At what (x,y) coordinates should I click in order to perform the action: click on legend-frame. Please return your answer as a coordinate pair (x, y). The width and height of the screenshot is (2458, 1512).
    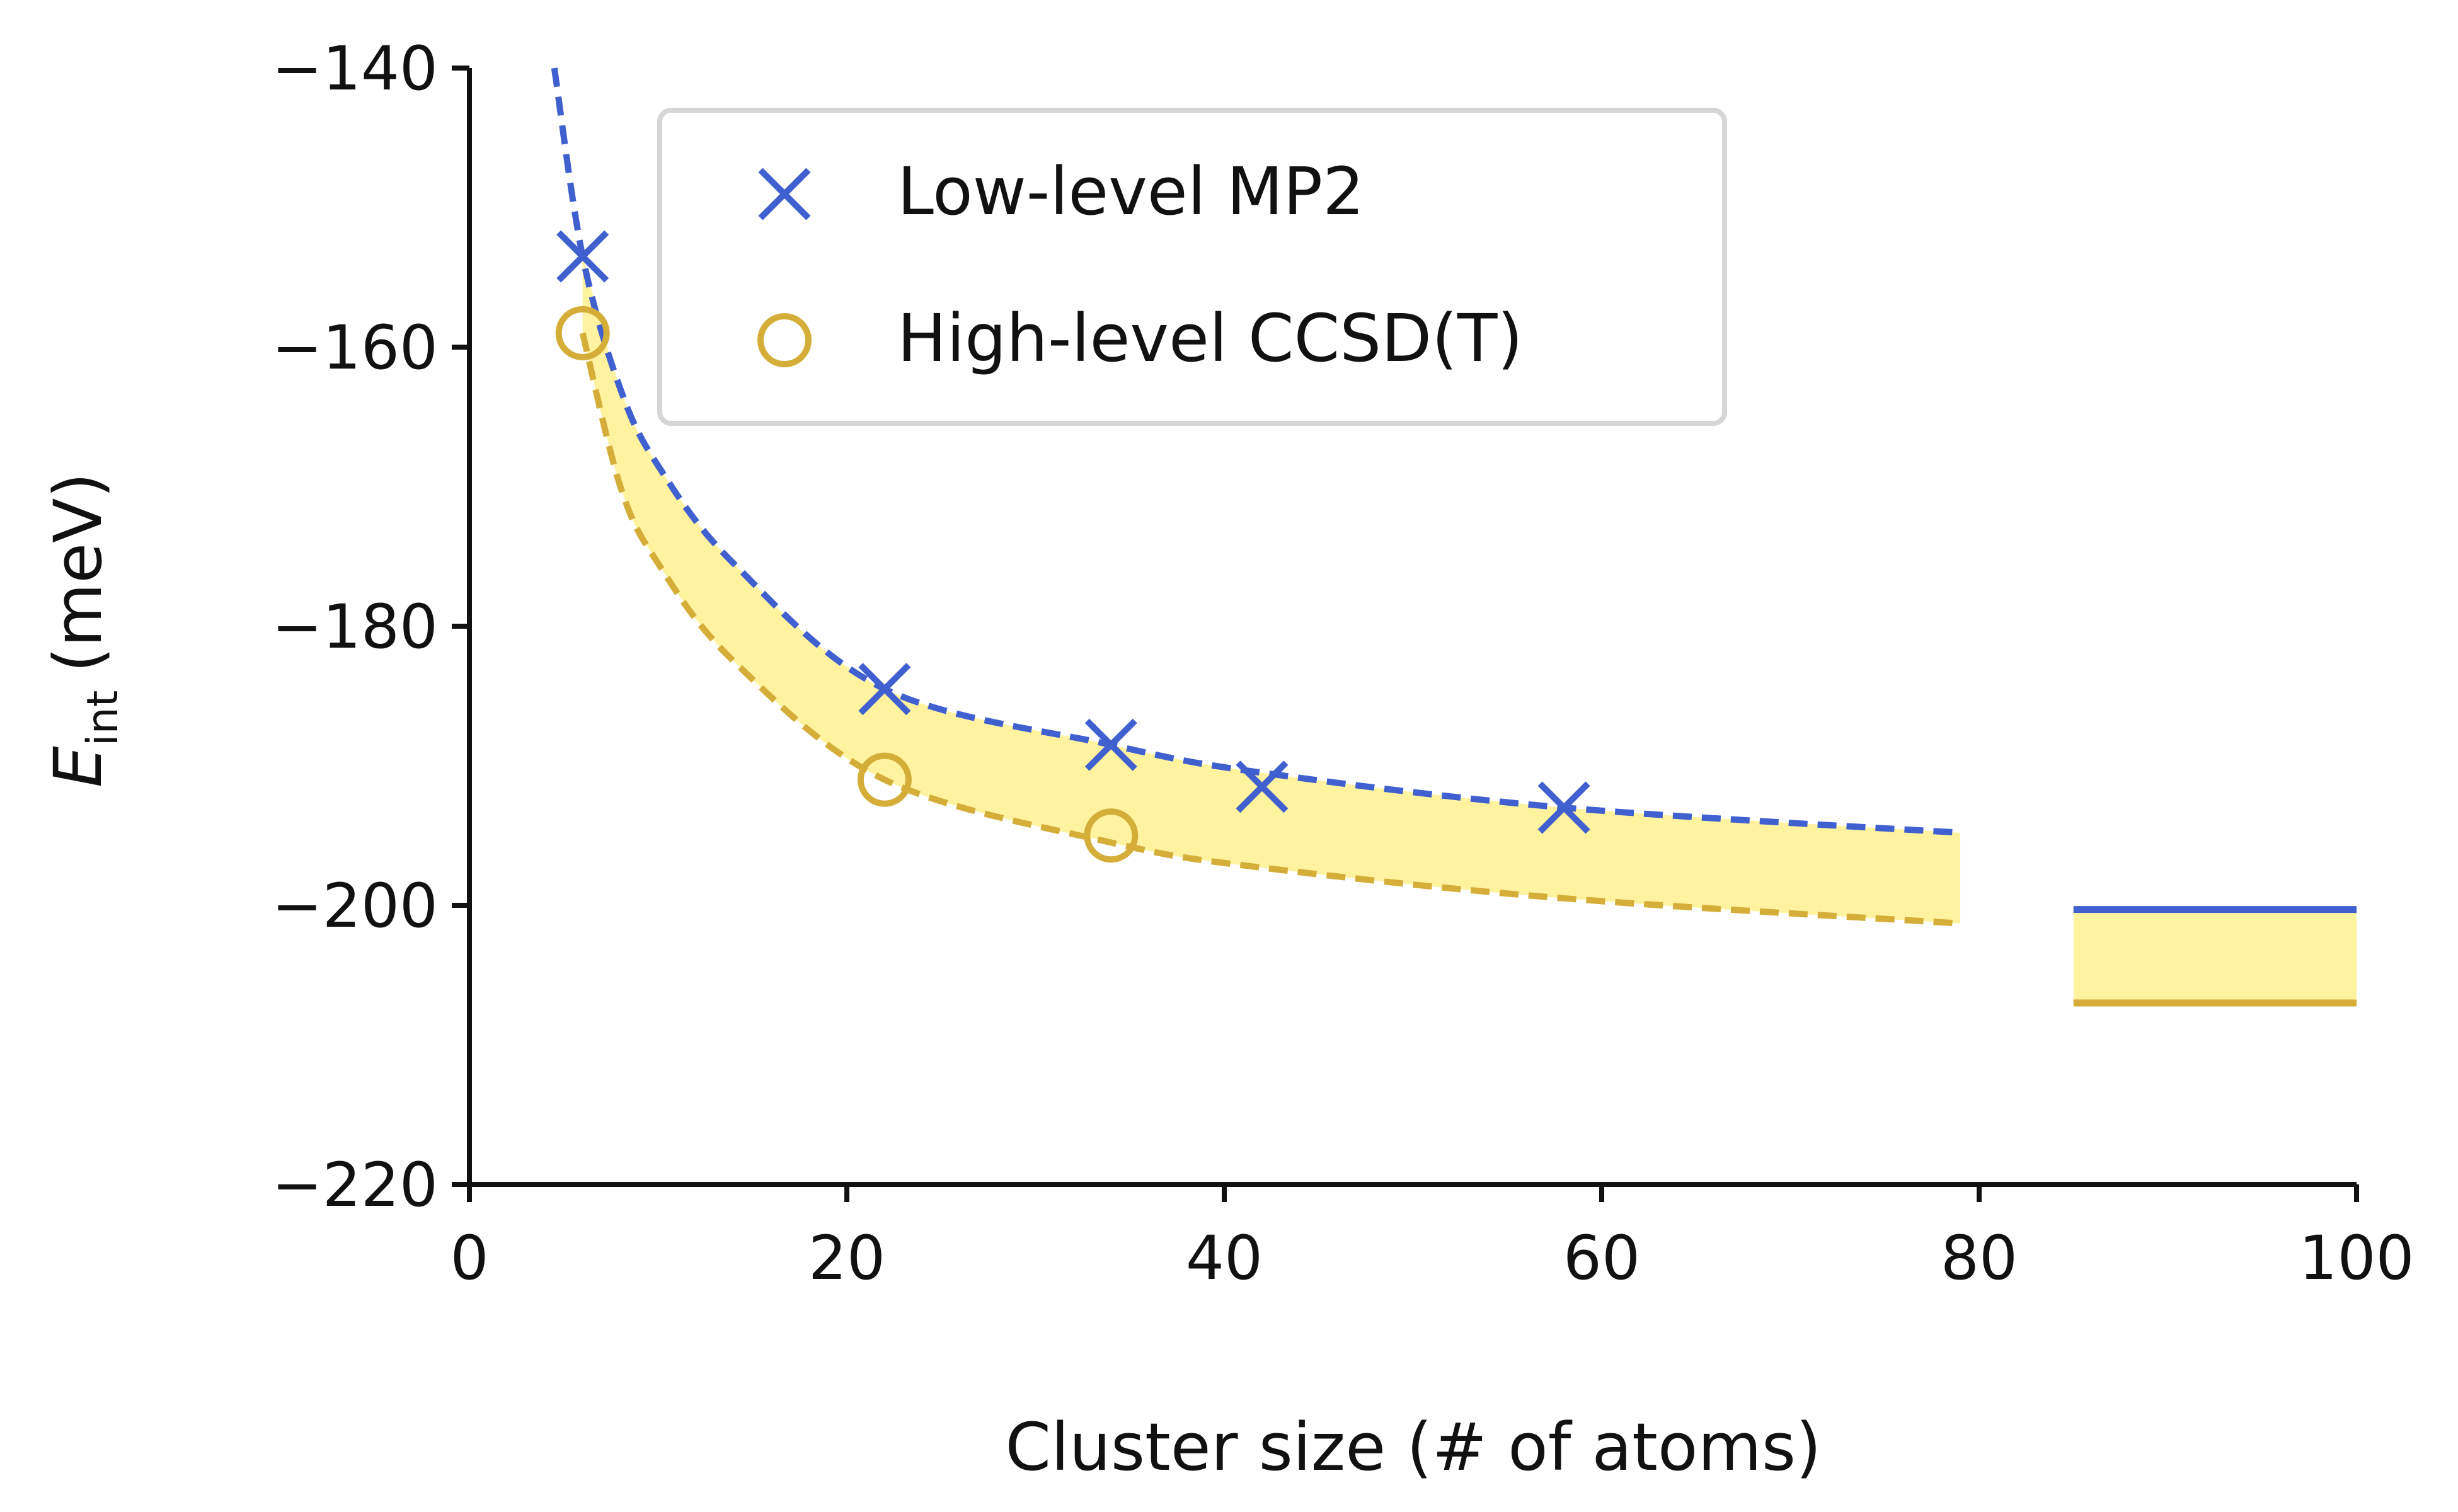
    Looking at the image, I should click on (1192, 267).